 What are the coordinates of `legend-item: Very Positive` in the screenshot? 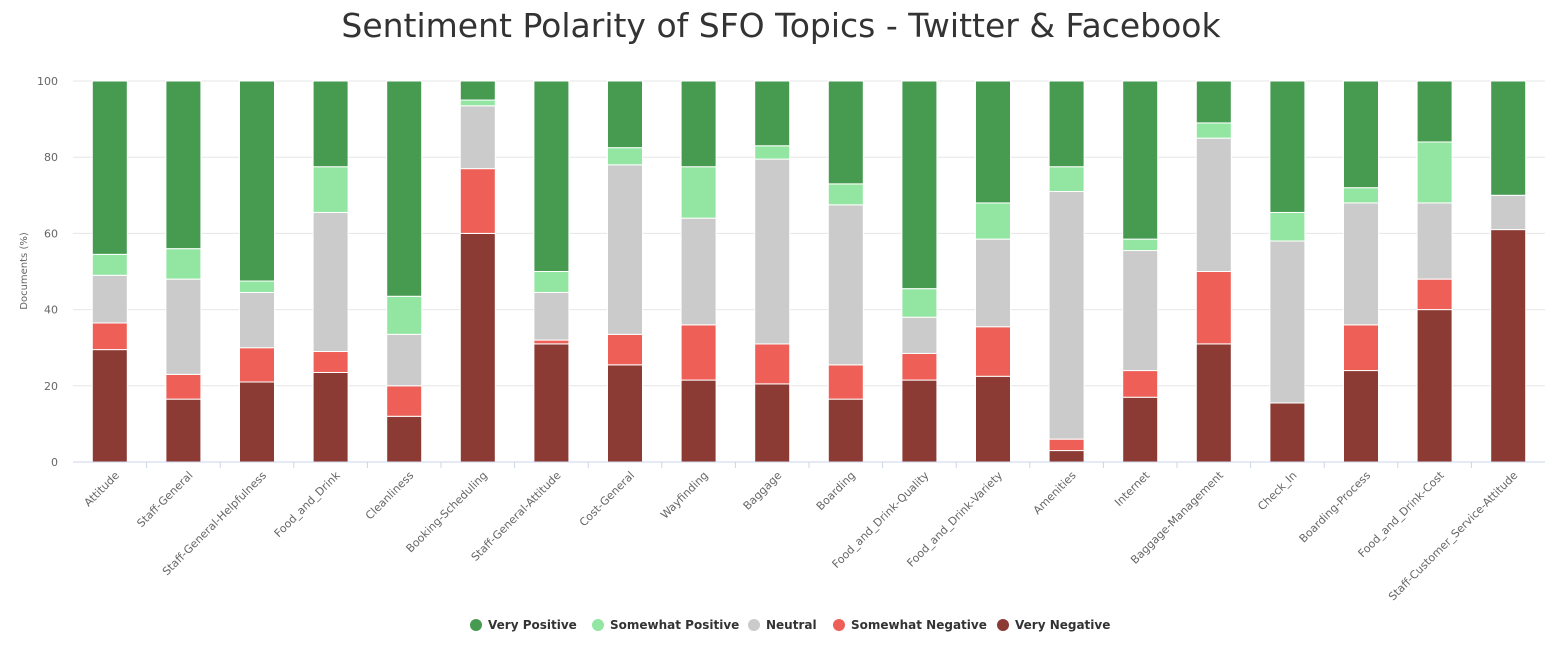 It's located at (523, 625).